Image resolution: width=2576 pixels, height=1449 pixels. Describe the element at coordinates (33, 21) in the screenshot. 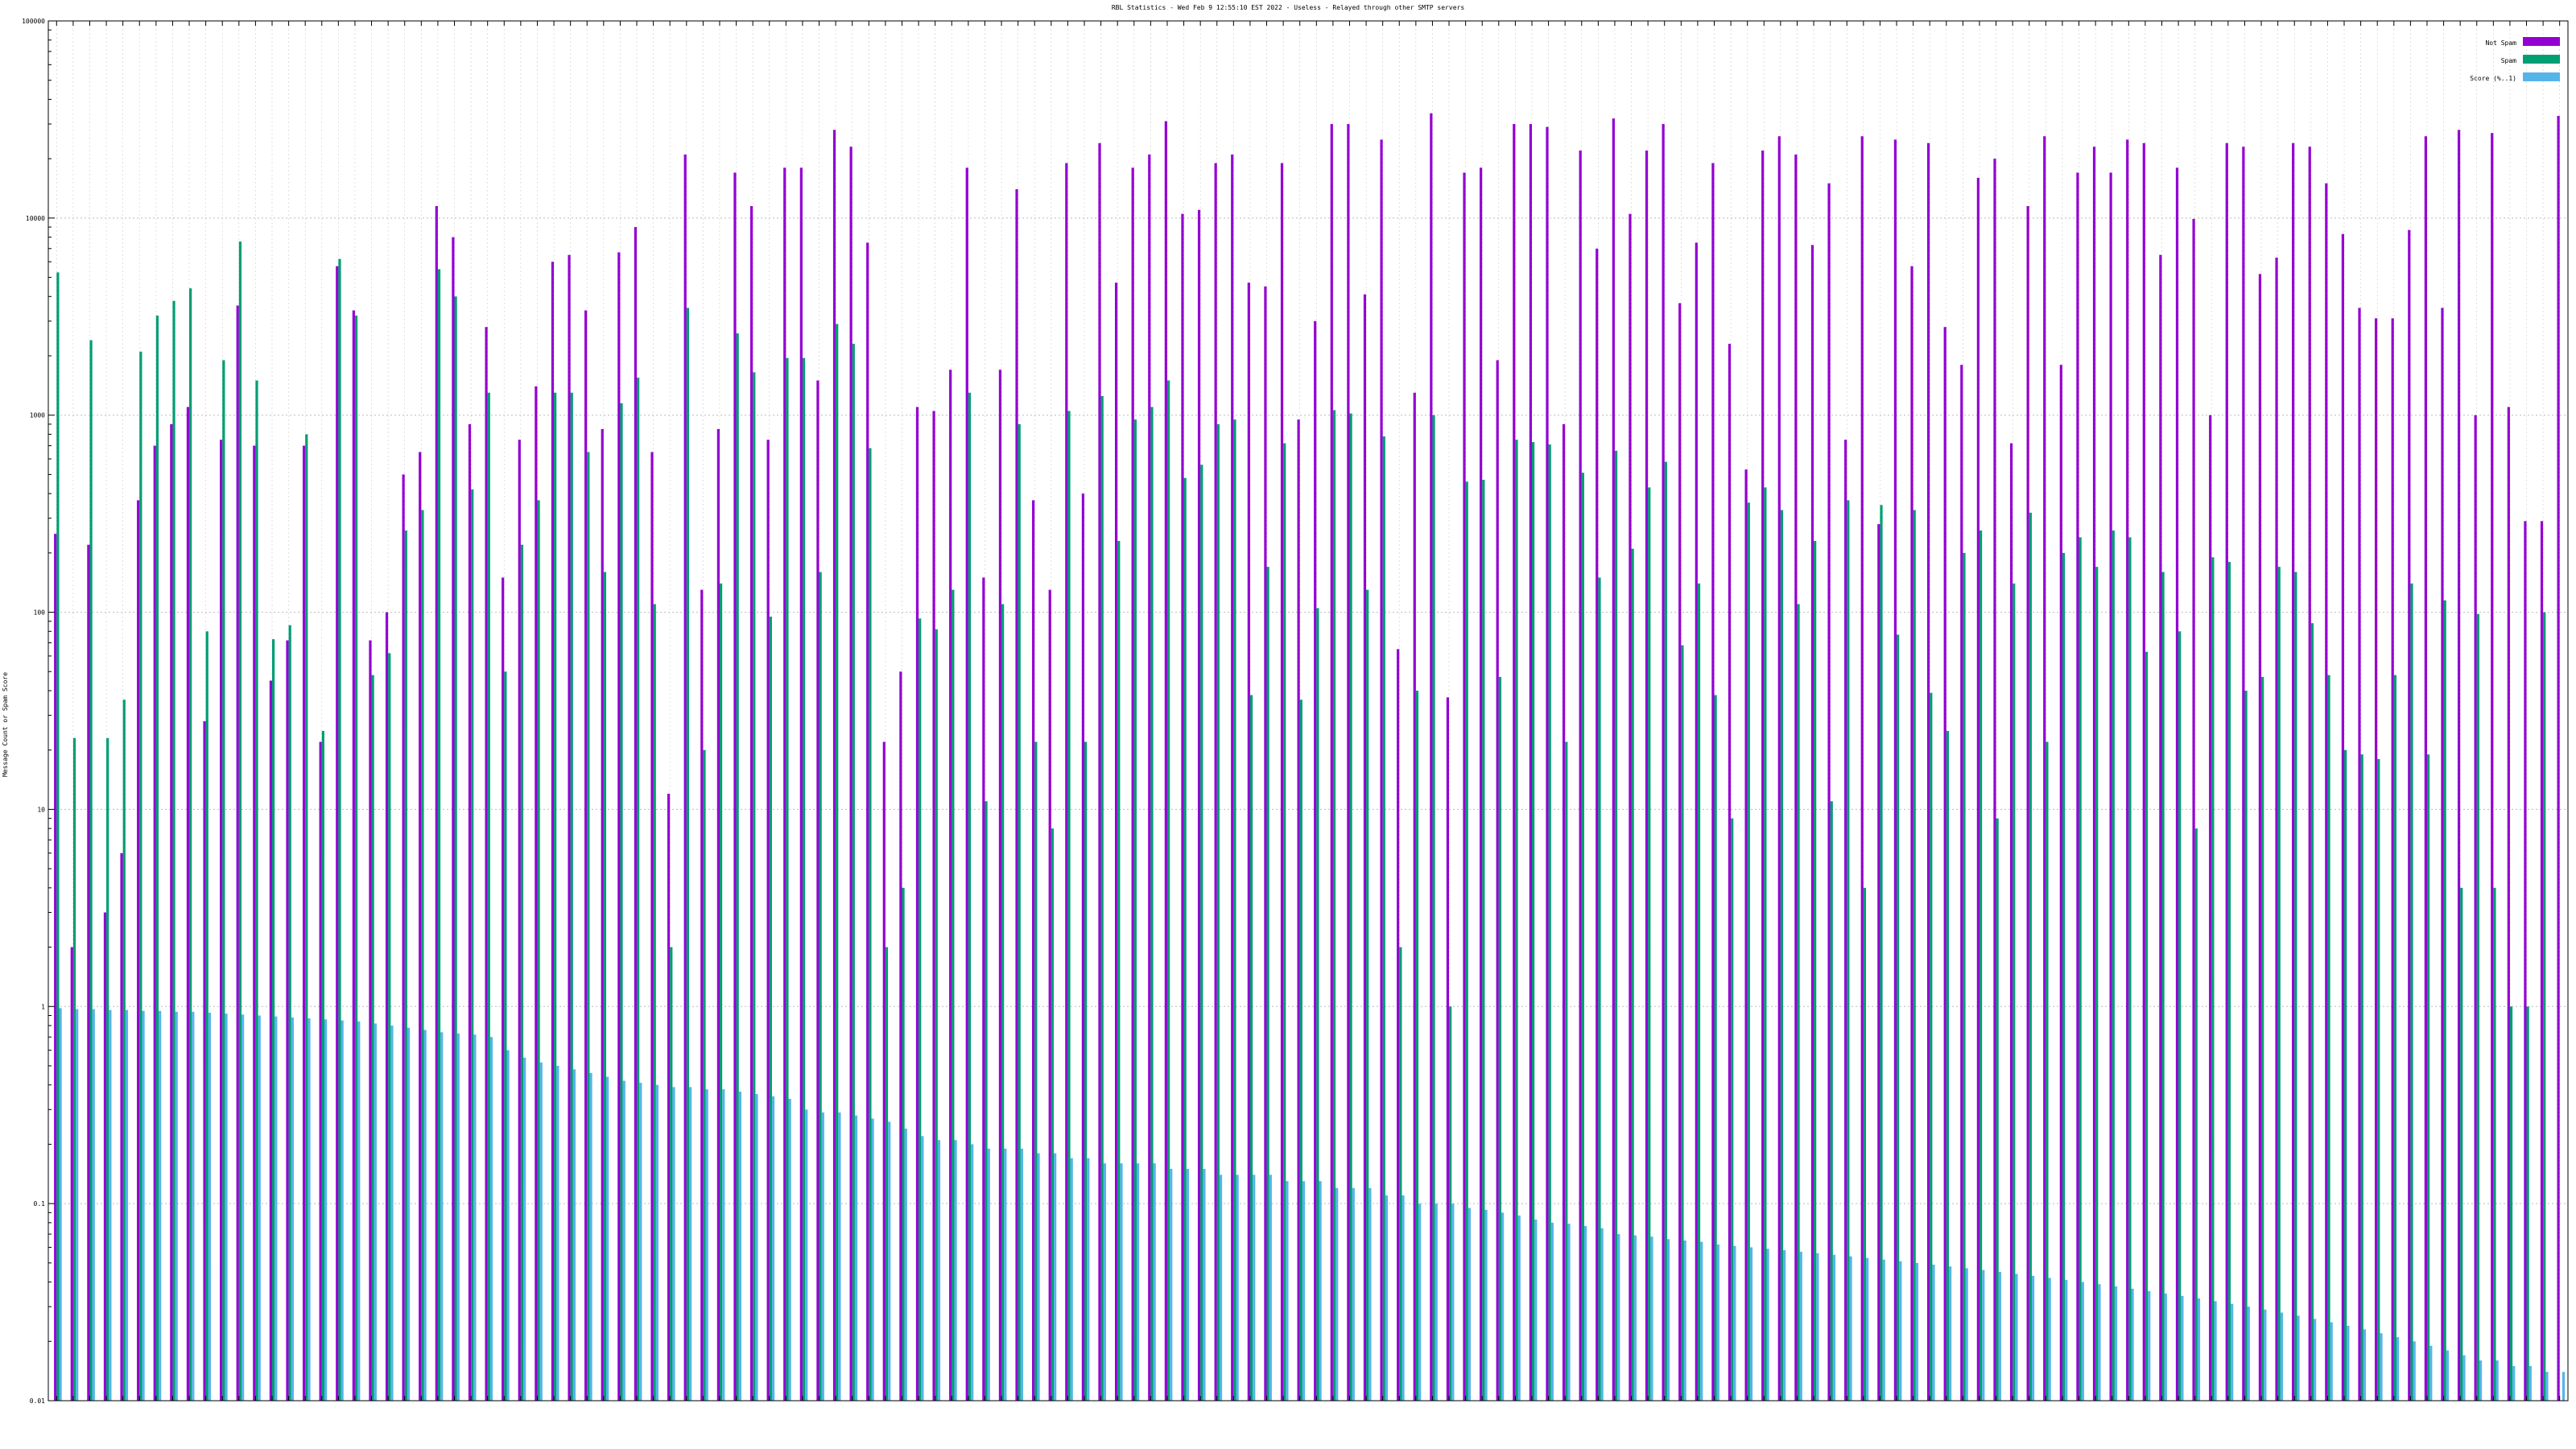

I see `y-tick-label: 100000` at that location.